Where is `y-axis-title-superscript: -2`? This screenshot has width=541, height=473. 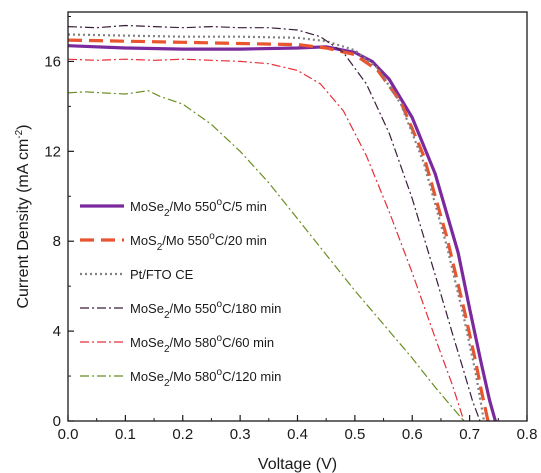
y-axis-title-superscript: -2 is located at coordinates (19, 133).